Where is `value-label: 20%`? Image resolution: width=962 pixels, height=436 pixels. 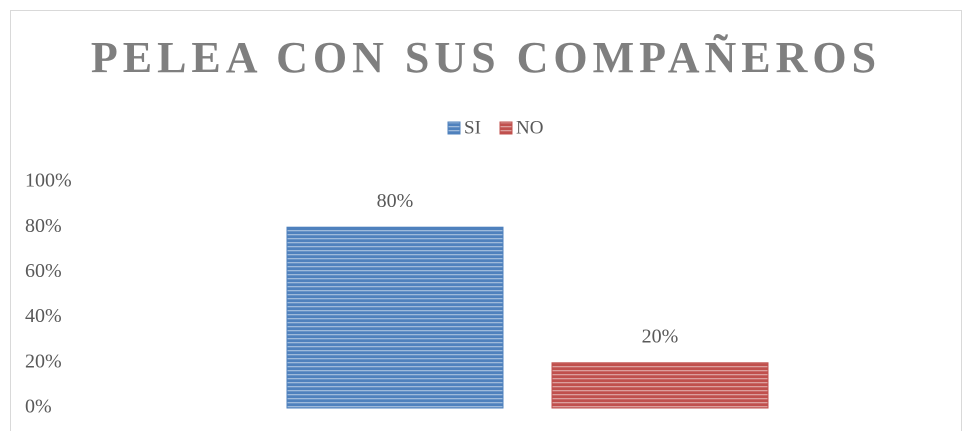 value-label: 20% is located at coordinates (660, 336).